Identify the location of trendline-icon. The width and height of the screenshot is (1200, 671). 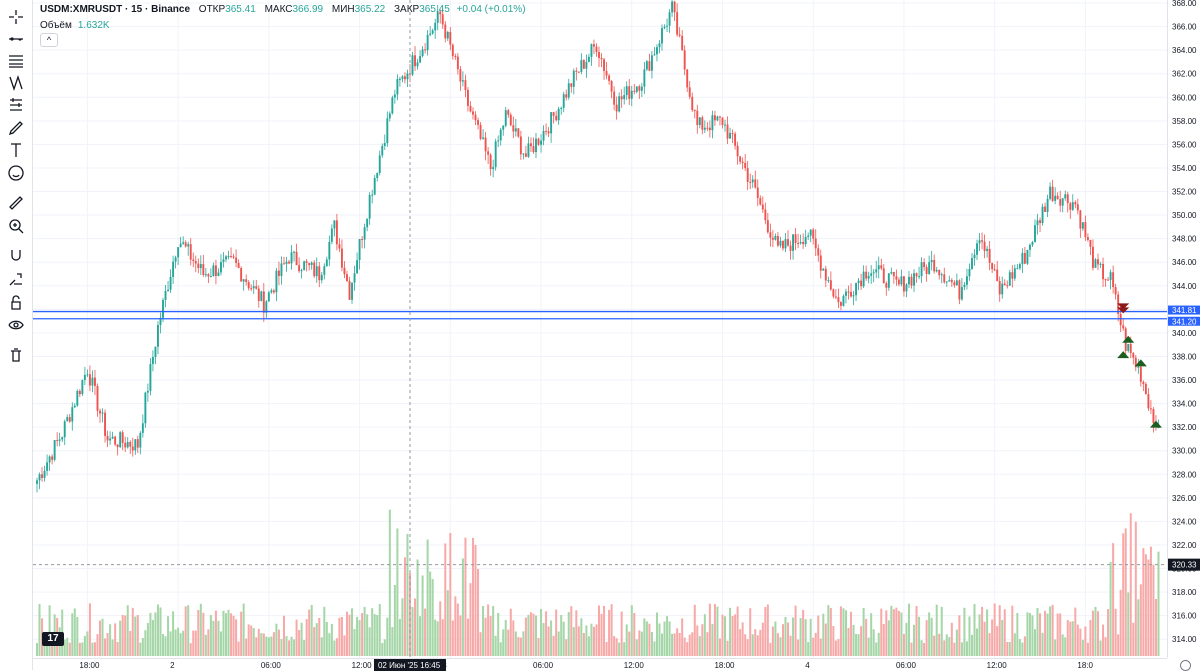
(16, 39).